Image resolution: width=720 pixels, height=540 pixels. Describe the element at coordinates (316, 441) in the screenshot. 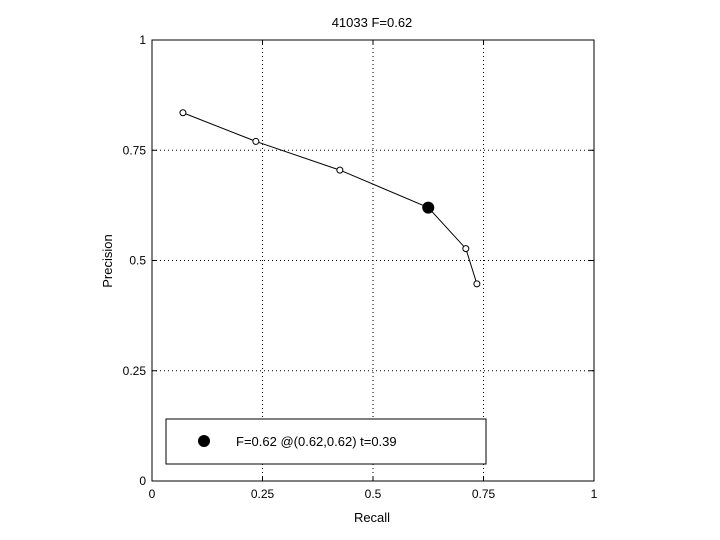

I see `legend-entry: F=0.62 @(0.62,0.62) t=0.39` at that location.